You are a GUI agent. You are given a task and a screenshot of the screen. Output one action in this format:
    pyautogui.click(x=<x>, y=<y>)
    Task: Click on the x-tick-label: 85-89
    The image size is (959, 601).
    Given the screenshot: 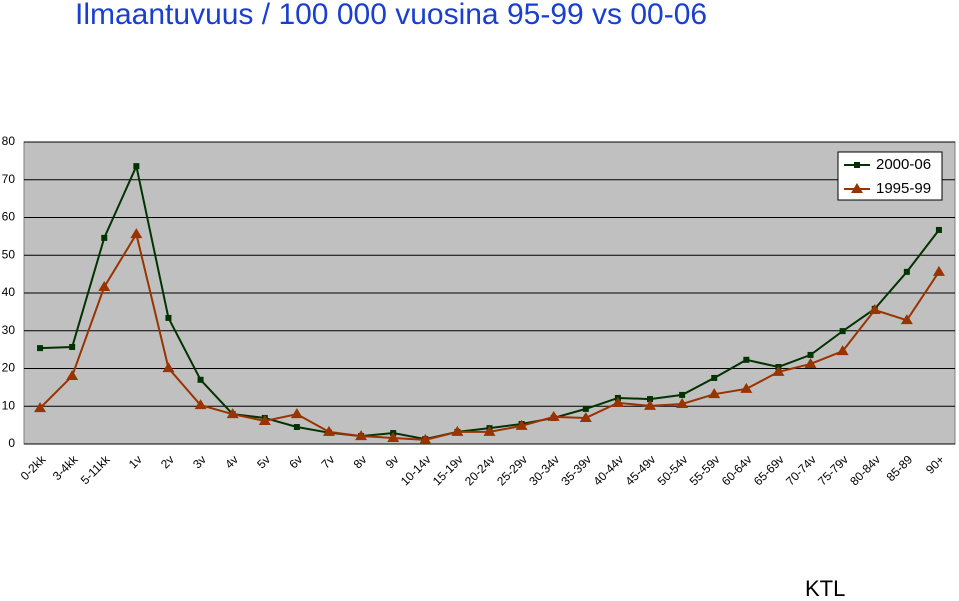 What is the action you would take?
    pyautogui.click(x=900, y=468)
    